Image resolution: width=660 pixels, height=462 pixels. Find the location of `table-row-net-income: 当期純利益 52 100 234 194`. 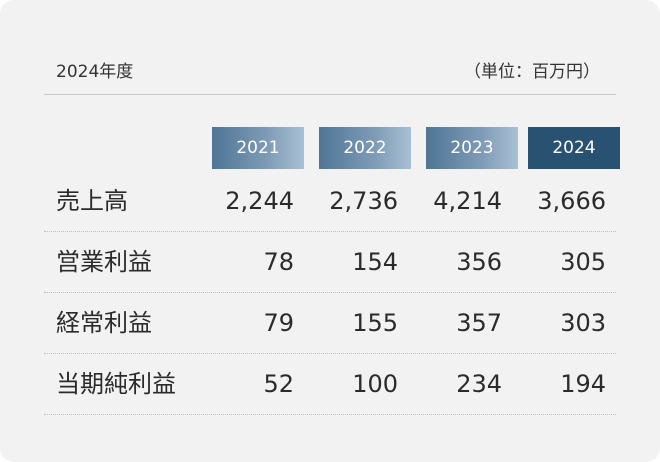

table-row-net-income: 当期純利益 52 100 234 194 is located at coordinates (330, 384).